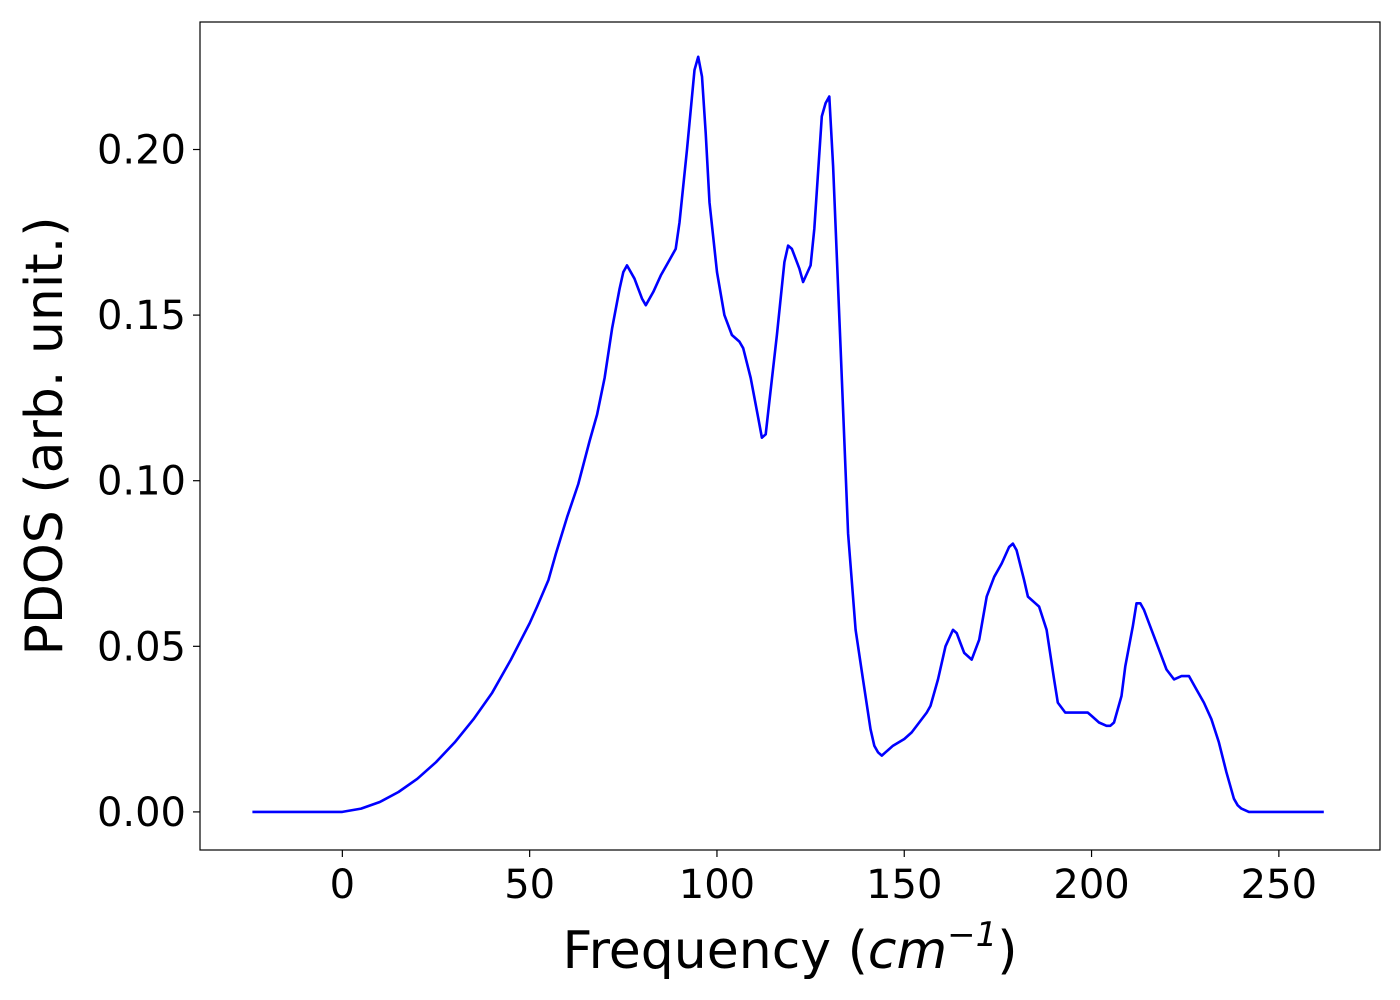 The height and width of the screenshot is (1000, 1400). Describe the element at coordinates (141, 482) in the screenshot. I see `y-tick-label: 0.10` at that location.